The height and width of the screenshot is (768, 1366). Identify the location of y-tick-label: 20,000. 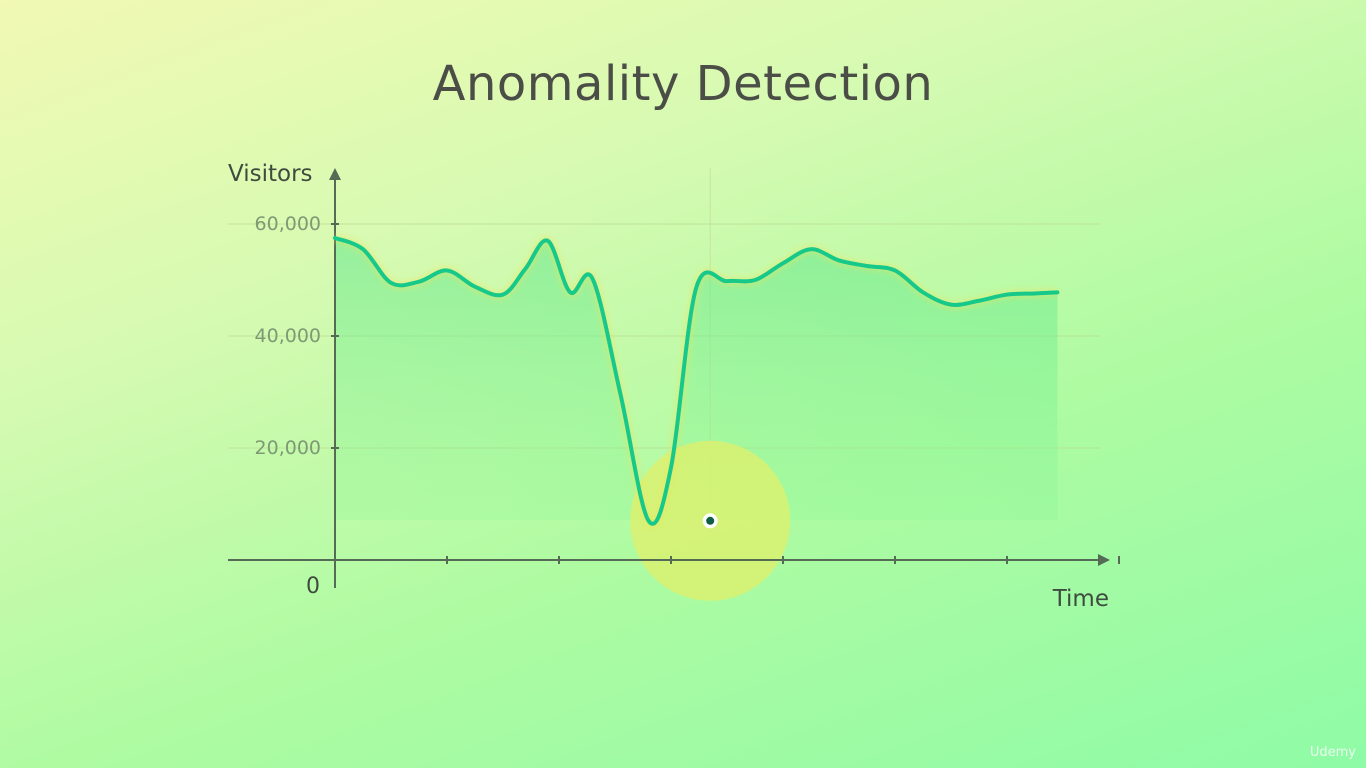
(288, 448).